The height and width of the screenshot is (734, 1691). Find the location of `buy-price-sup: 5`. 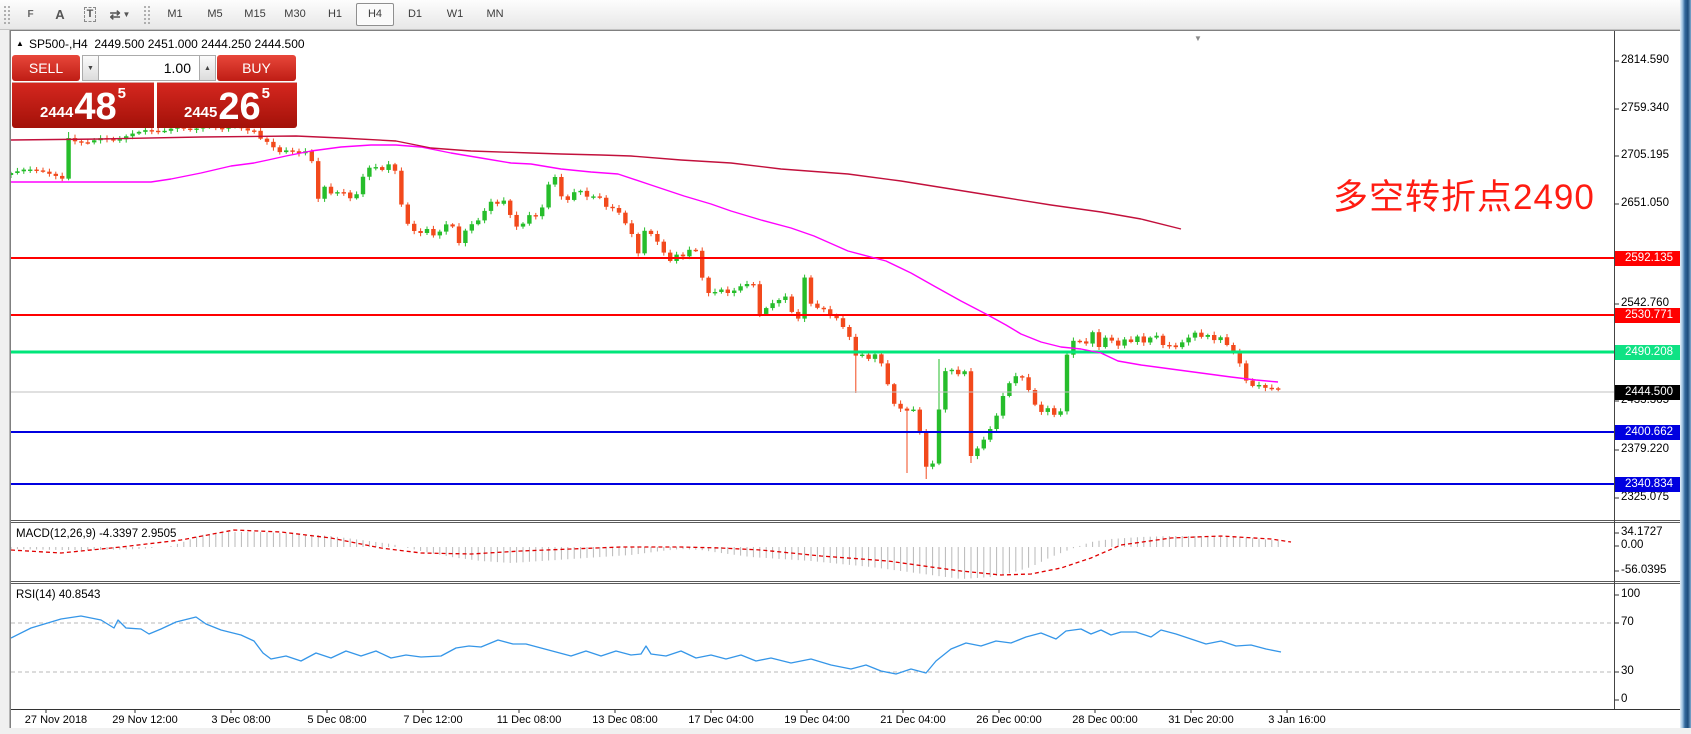

buy-price-sup: 5 is located at coordinates (265, 93).